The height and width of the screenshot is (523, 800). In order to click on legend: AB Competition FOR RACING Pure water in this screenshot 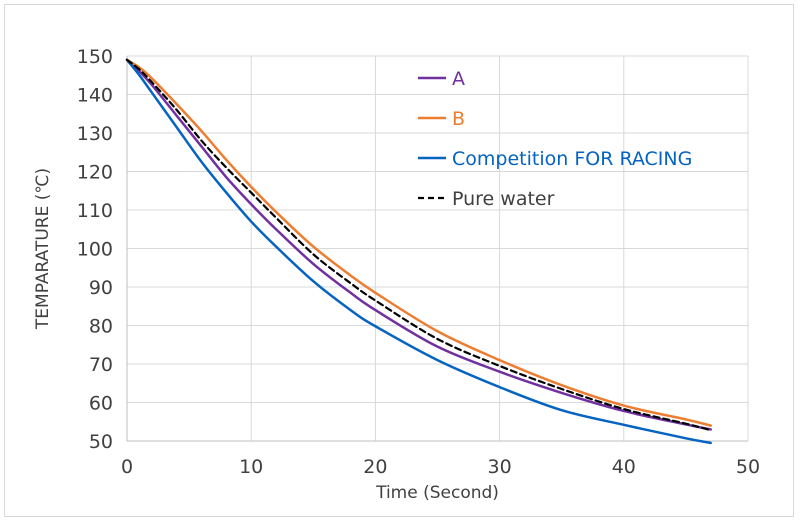, I will do `click(555, 139)`.